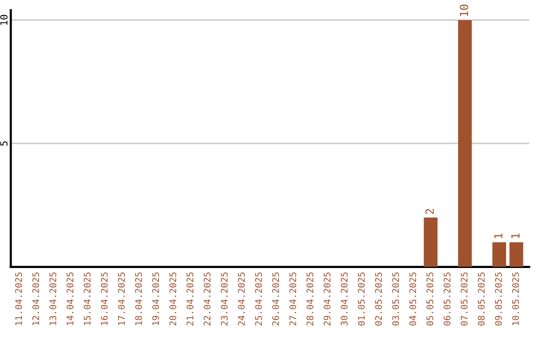 This screenshot has width=540, height=340. What do you see at coordinates (464, 10) in the screenshot?
I see `data-label: 10` at bounding box center [464, 10].